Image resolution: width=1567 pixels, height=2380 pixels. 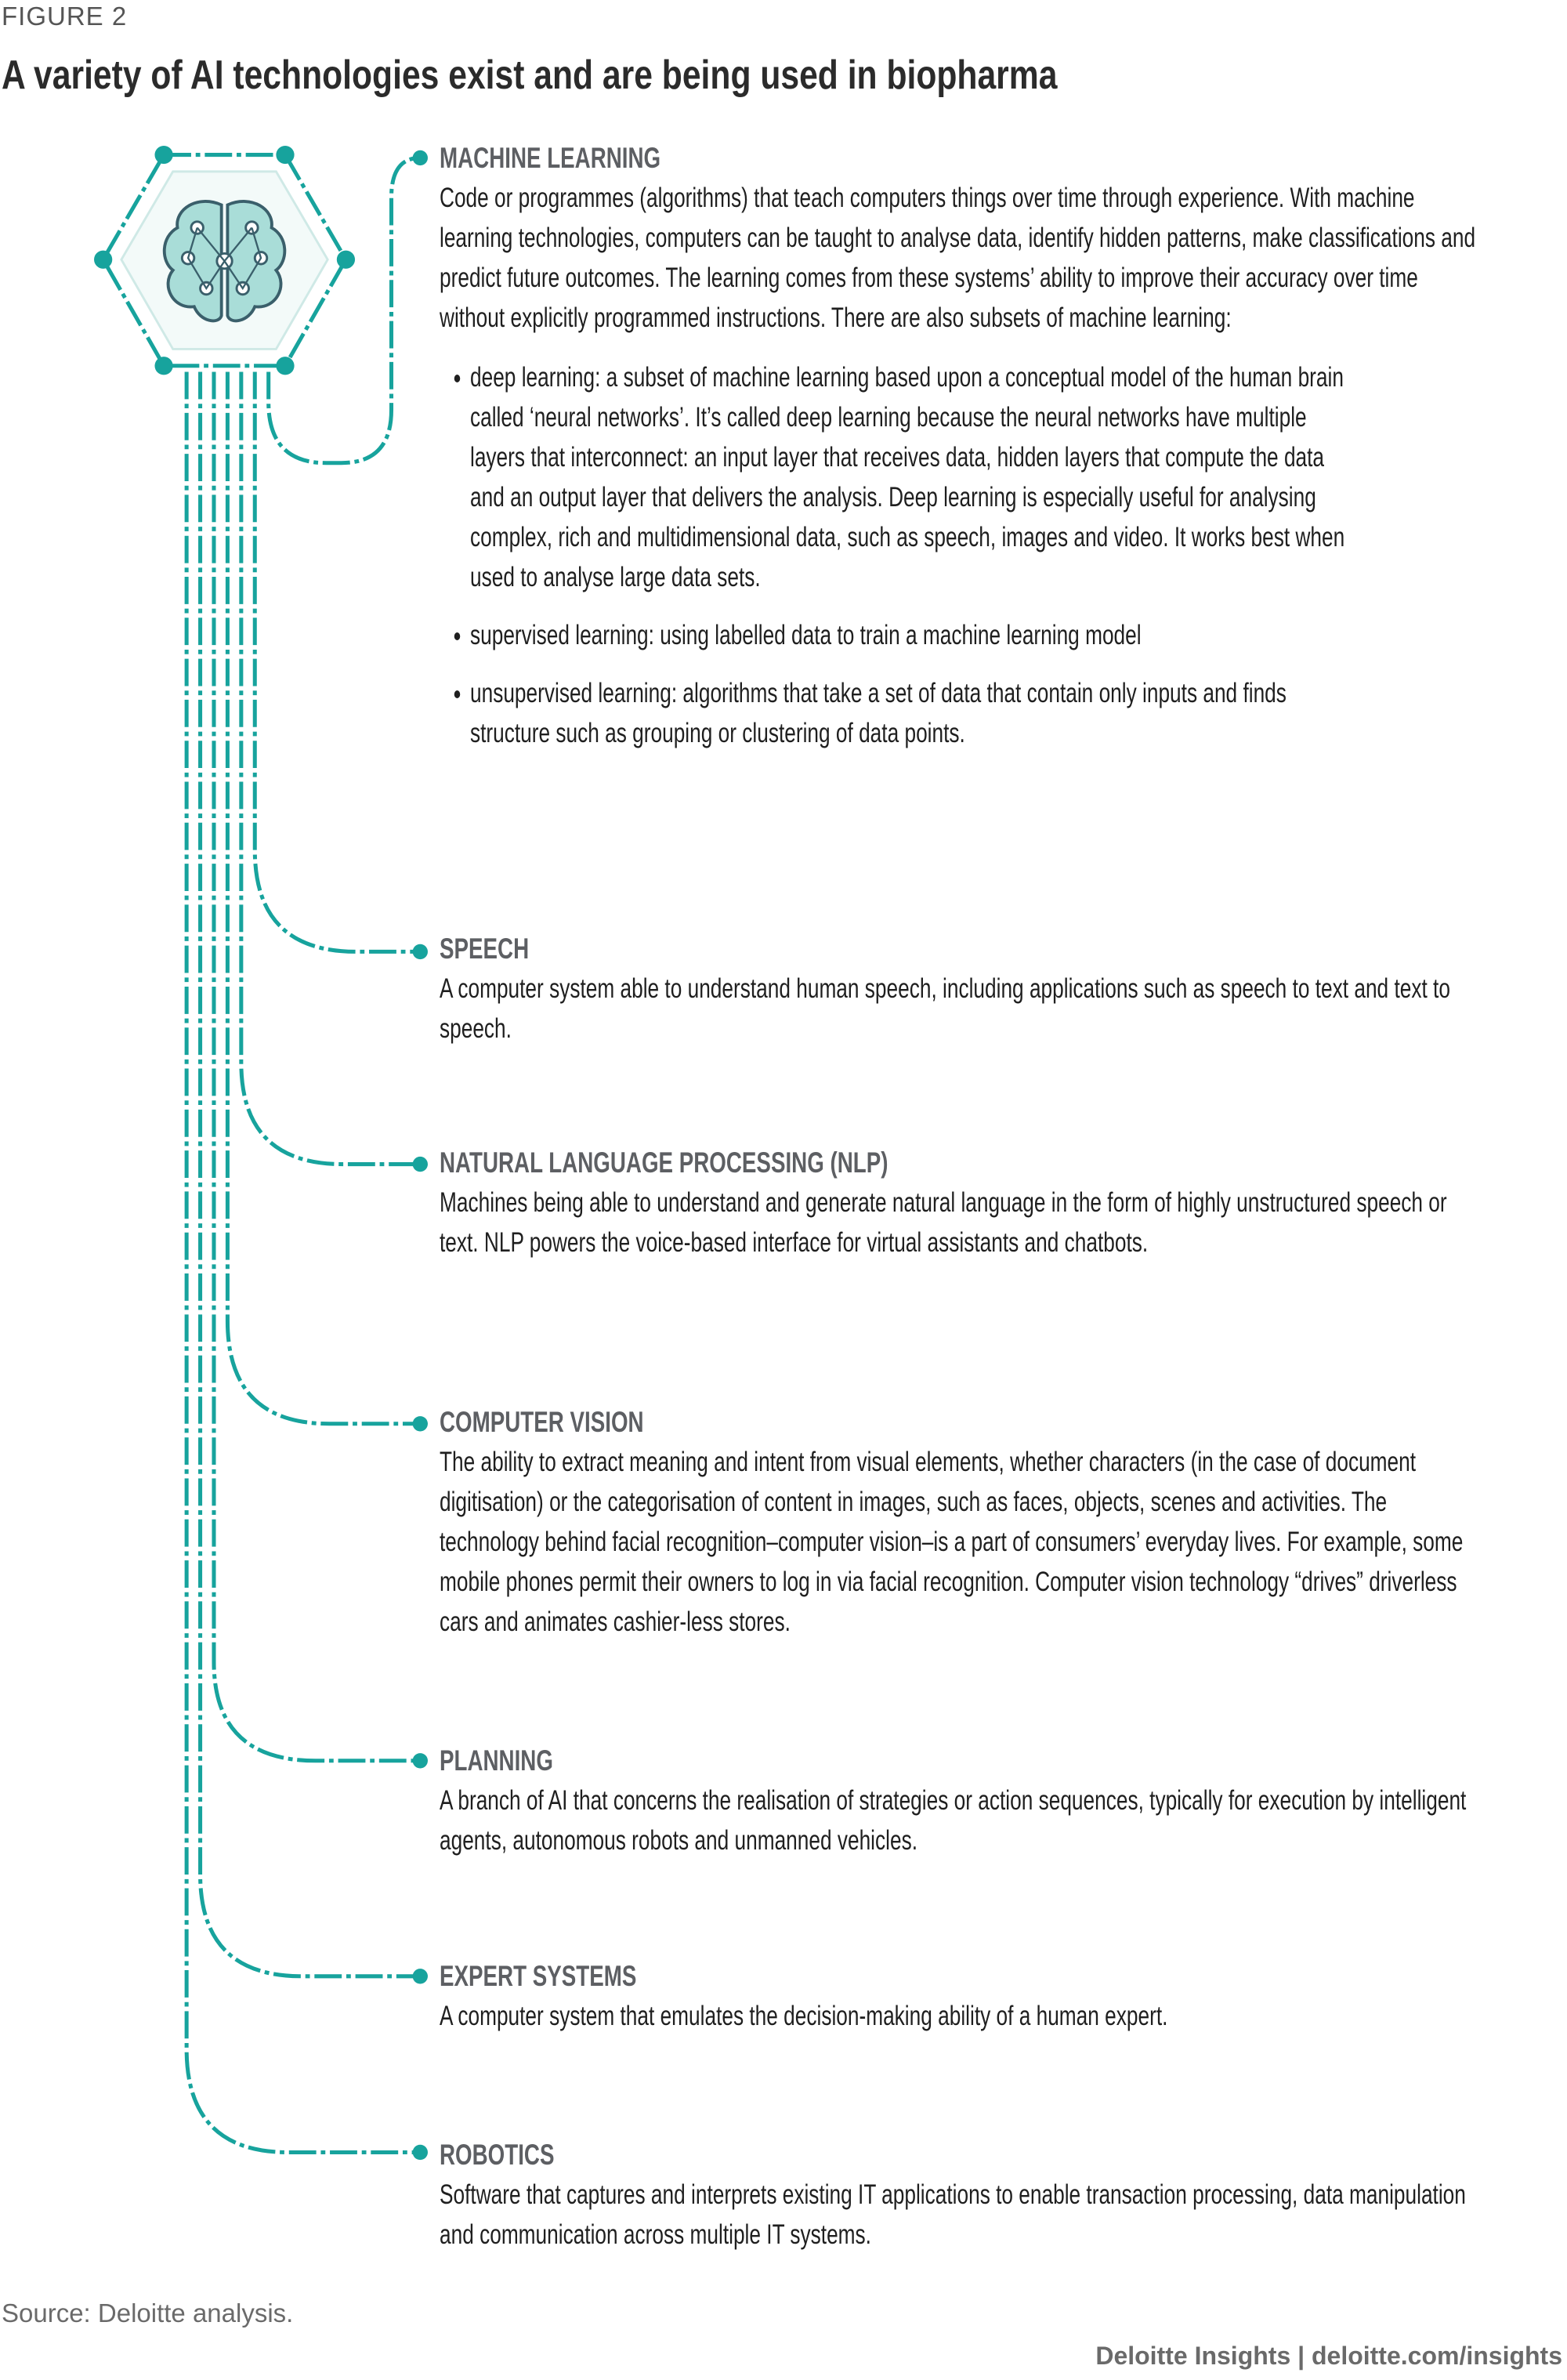 What do you see at coordinates (497, 2155) in the screenshot?
I see `section-heading: ROBOTICS` at bounding box center [497, 2155].